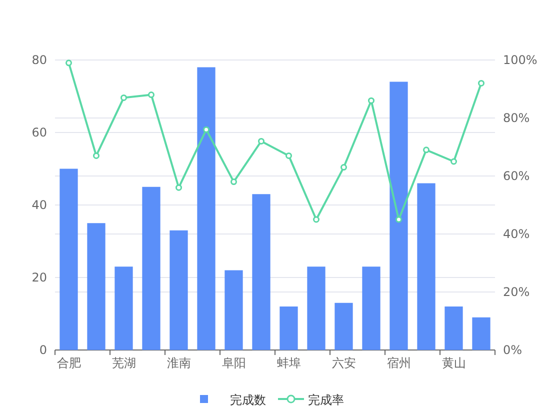  What do you see at coordinates (39, 277) in the screenshot?
I see `y-tick-label: 20` at bounding box center [39, 277].